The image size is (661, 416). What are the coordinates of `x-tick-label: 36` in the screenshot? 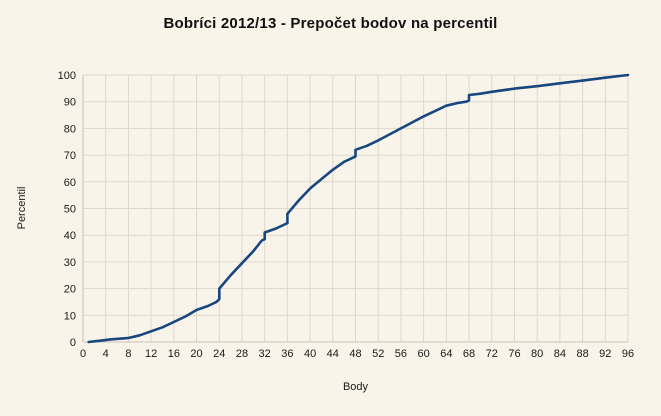 It's located at (287, 354).